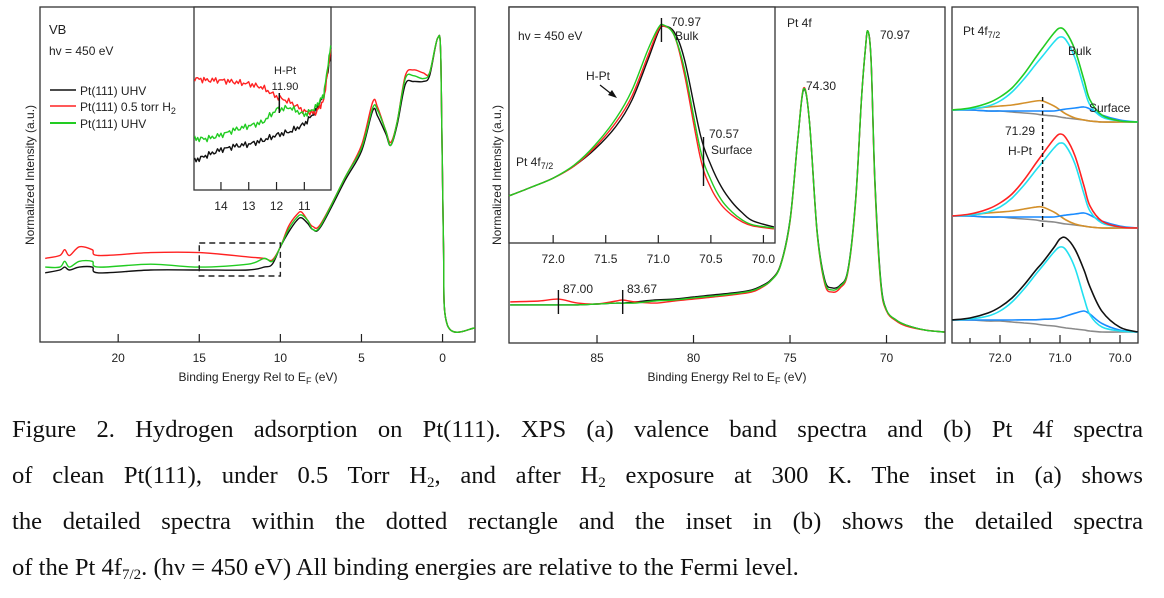  I want to click on x-tick-label: 15, so click(200, 358).